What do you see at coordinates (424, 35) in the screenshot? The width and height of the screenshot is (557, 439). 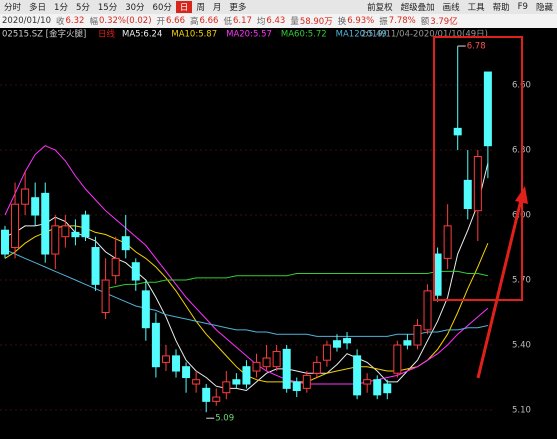 I see `range-label: 2019/11/04-2020/01/10(49日)` at bounding box center [424, 35].